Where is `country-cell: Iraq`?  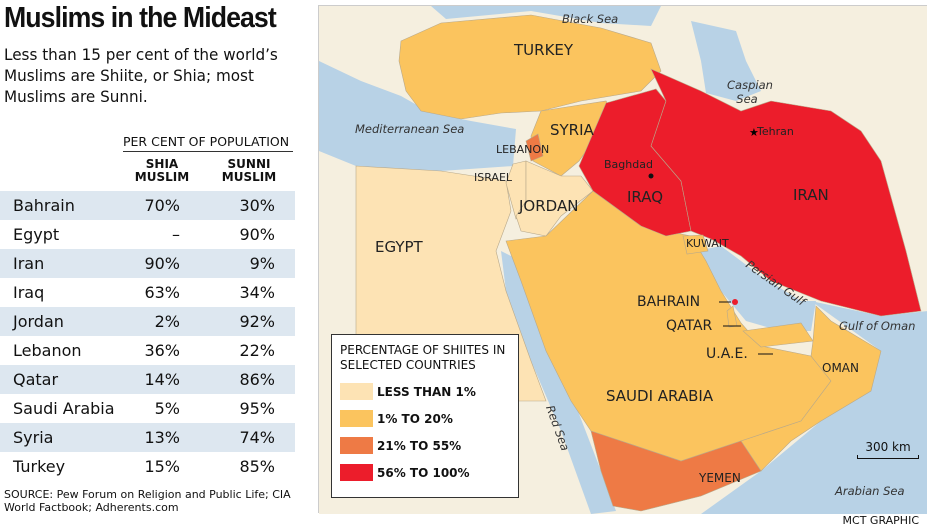
country-cell: Iraq is located at coordinates (29, 292).